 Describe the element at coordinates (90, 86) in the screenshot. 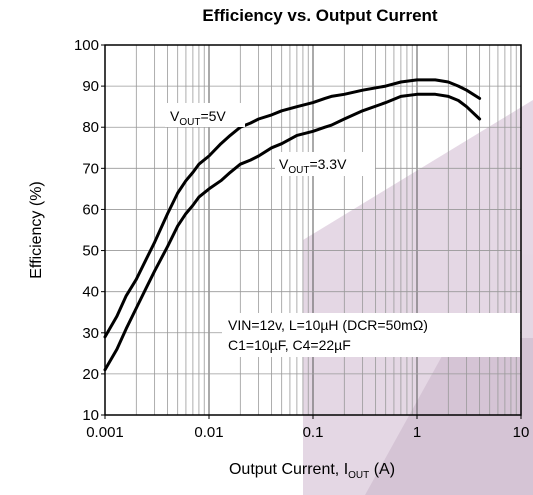

I see `y-tick-label: 90` at that location.